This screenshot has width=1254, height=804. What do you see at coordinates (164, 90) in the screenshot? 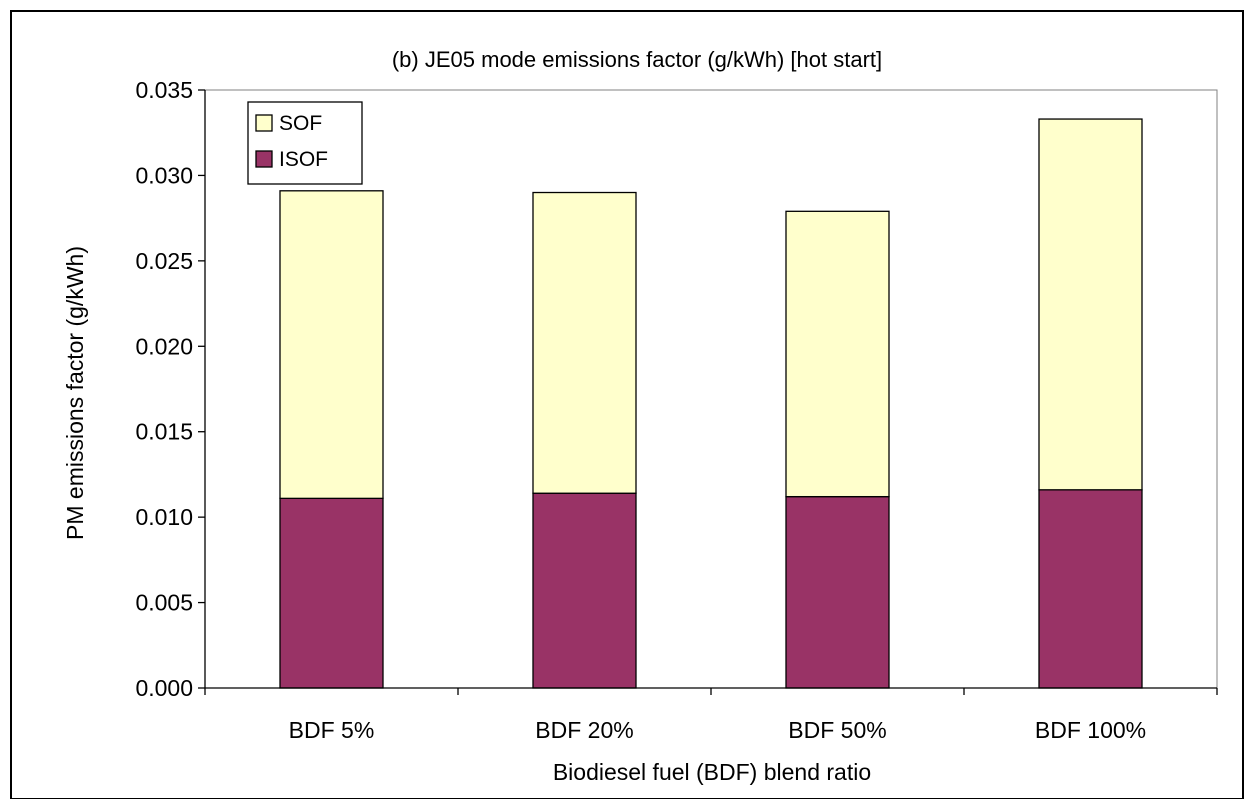
I see `y-tick-label-8: 0.035` at bounding box center [164, 90].